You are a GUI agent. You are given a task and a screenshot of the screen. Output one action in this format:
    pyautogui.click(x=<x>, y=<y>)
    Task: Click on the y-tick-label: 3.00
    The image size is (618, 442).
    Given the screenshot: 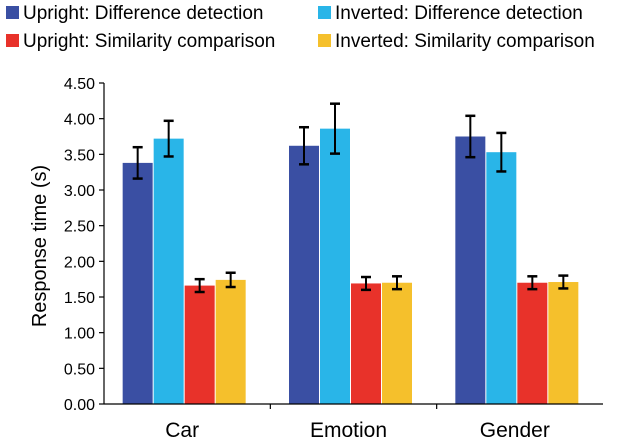 What is the action you would take?
    pyautogui.click(x=79, y=191)
    